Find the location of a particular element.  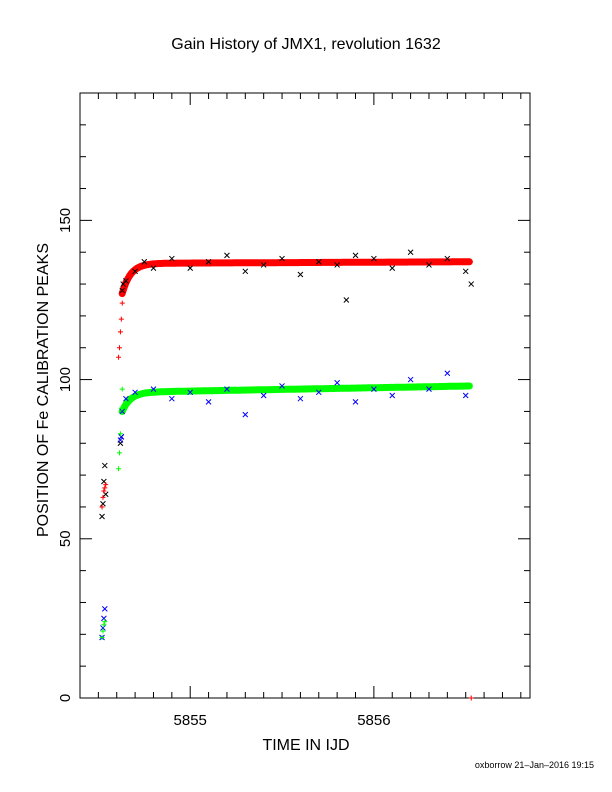

y-tick-label: 0 is located at coordinates (65, 698).